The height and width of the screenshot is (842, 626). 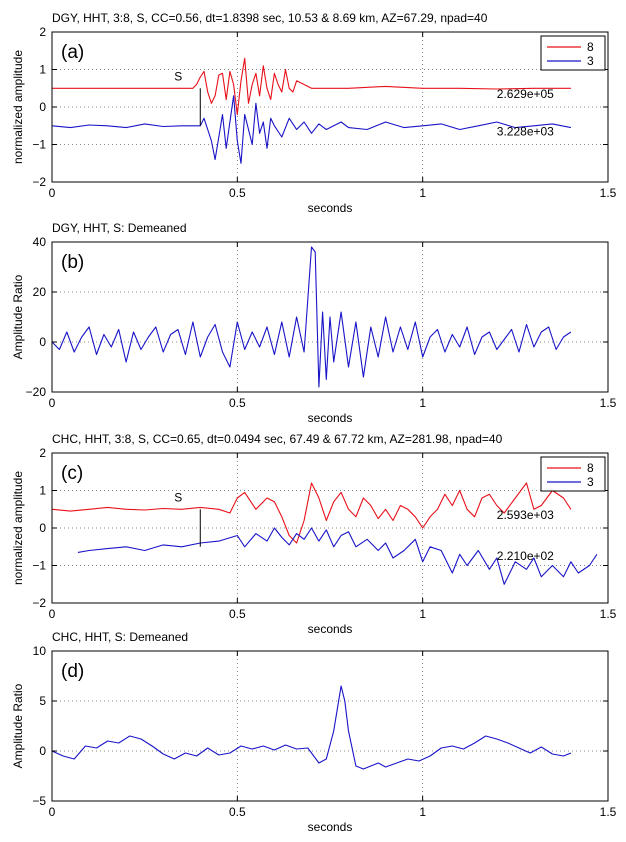 I want to click on panel-label: (d), so click(x=72, y=671).